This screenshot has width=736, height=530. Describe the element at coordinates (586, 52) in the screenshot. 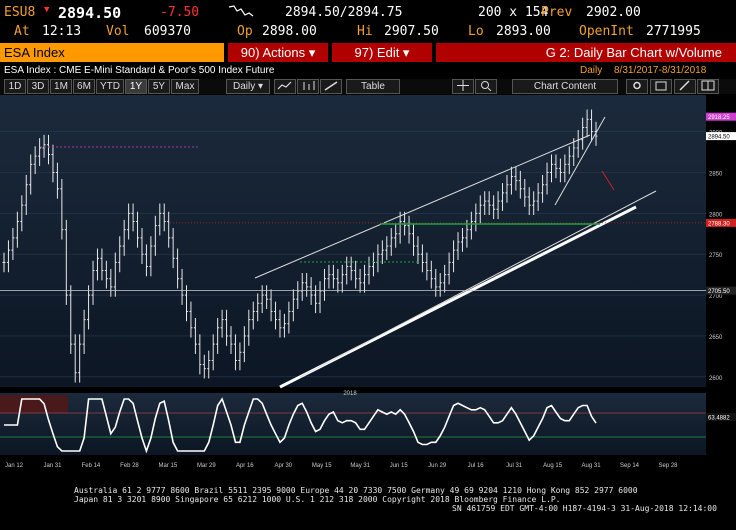

I see `chart-name: G 2: Daily Bar Chart w/Volume` at that location.